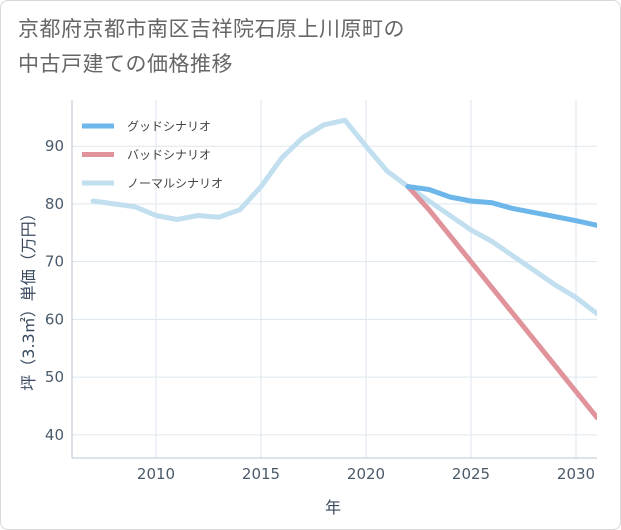 The height and width of the screenshot is (530, 621). What do you see at coordinates (28, 297) in the screenshot?
I see `y-axis-label: 坪（3.3㎡）単価（万円）` at bounding box center [28, 297].